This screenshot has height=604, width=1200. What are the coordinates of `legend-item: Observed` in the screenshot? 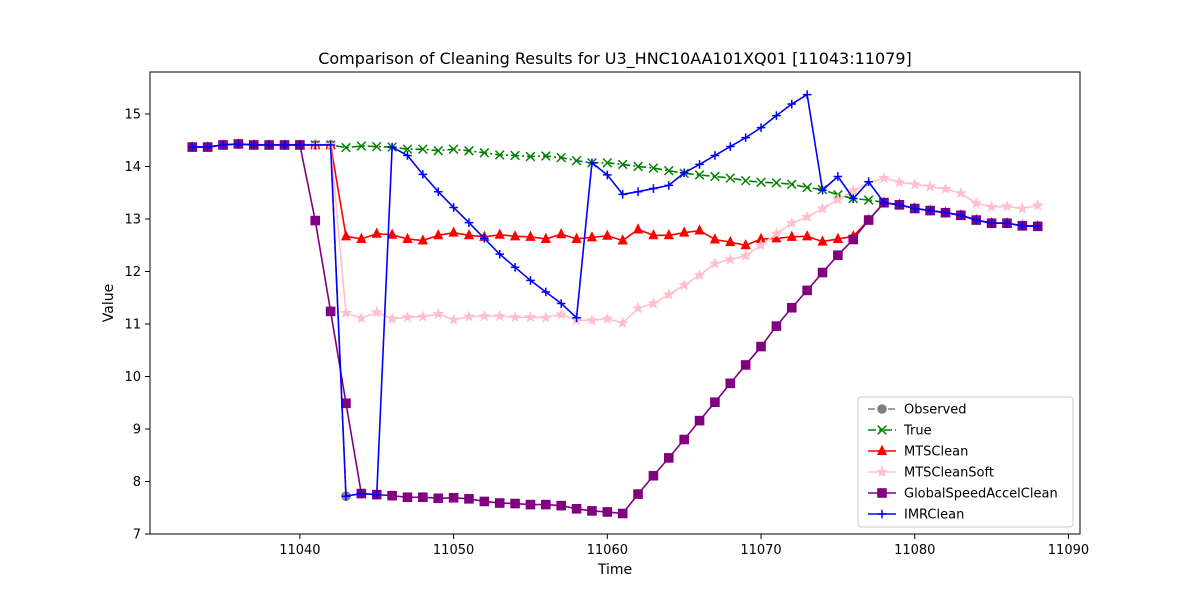 It's located at (917, 410).